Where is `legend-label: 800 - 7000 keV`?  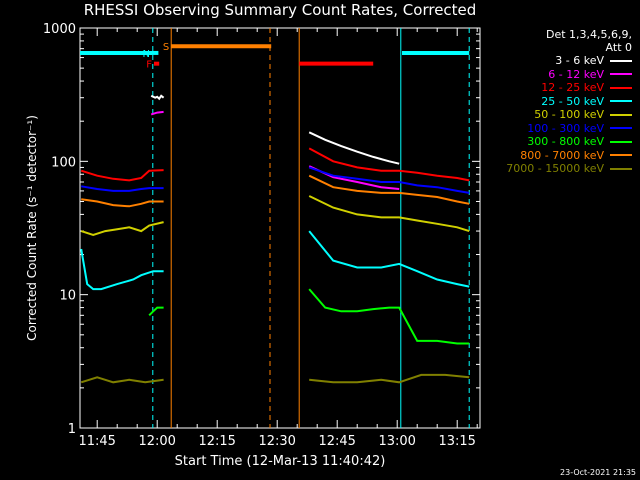
legend-label: 800 - 7000 keV is located at coordinates (562, 155).